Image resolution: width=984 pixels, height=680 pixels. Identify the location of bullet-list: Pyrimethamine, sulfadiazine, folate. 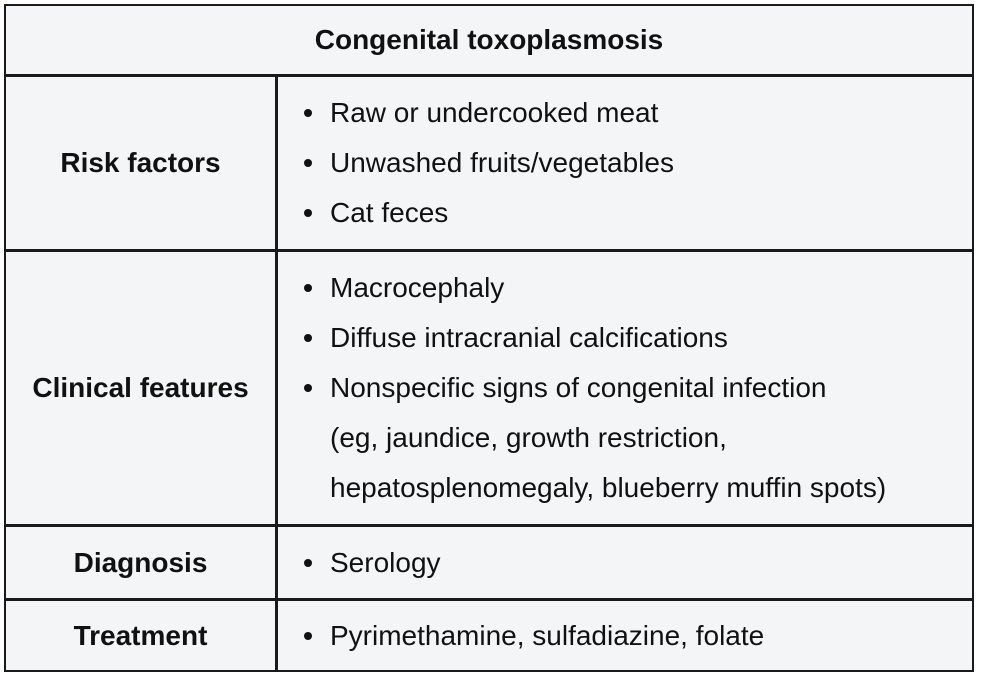
(528, 636).